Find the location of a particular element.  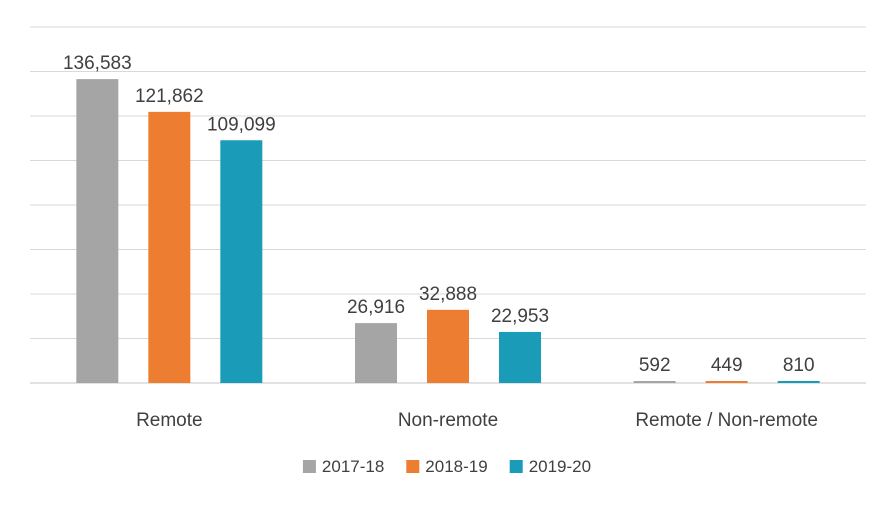

category-label-remote: Remote is located at coordinates (169, 420).